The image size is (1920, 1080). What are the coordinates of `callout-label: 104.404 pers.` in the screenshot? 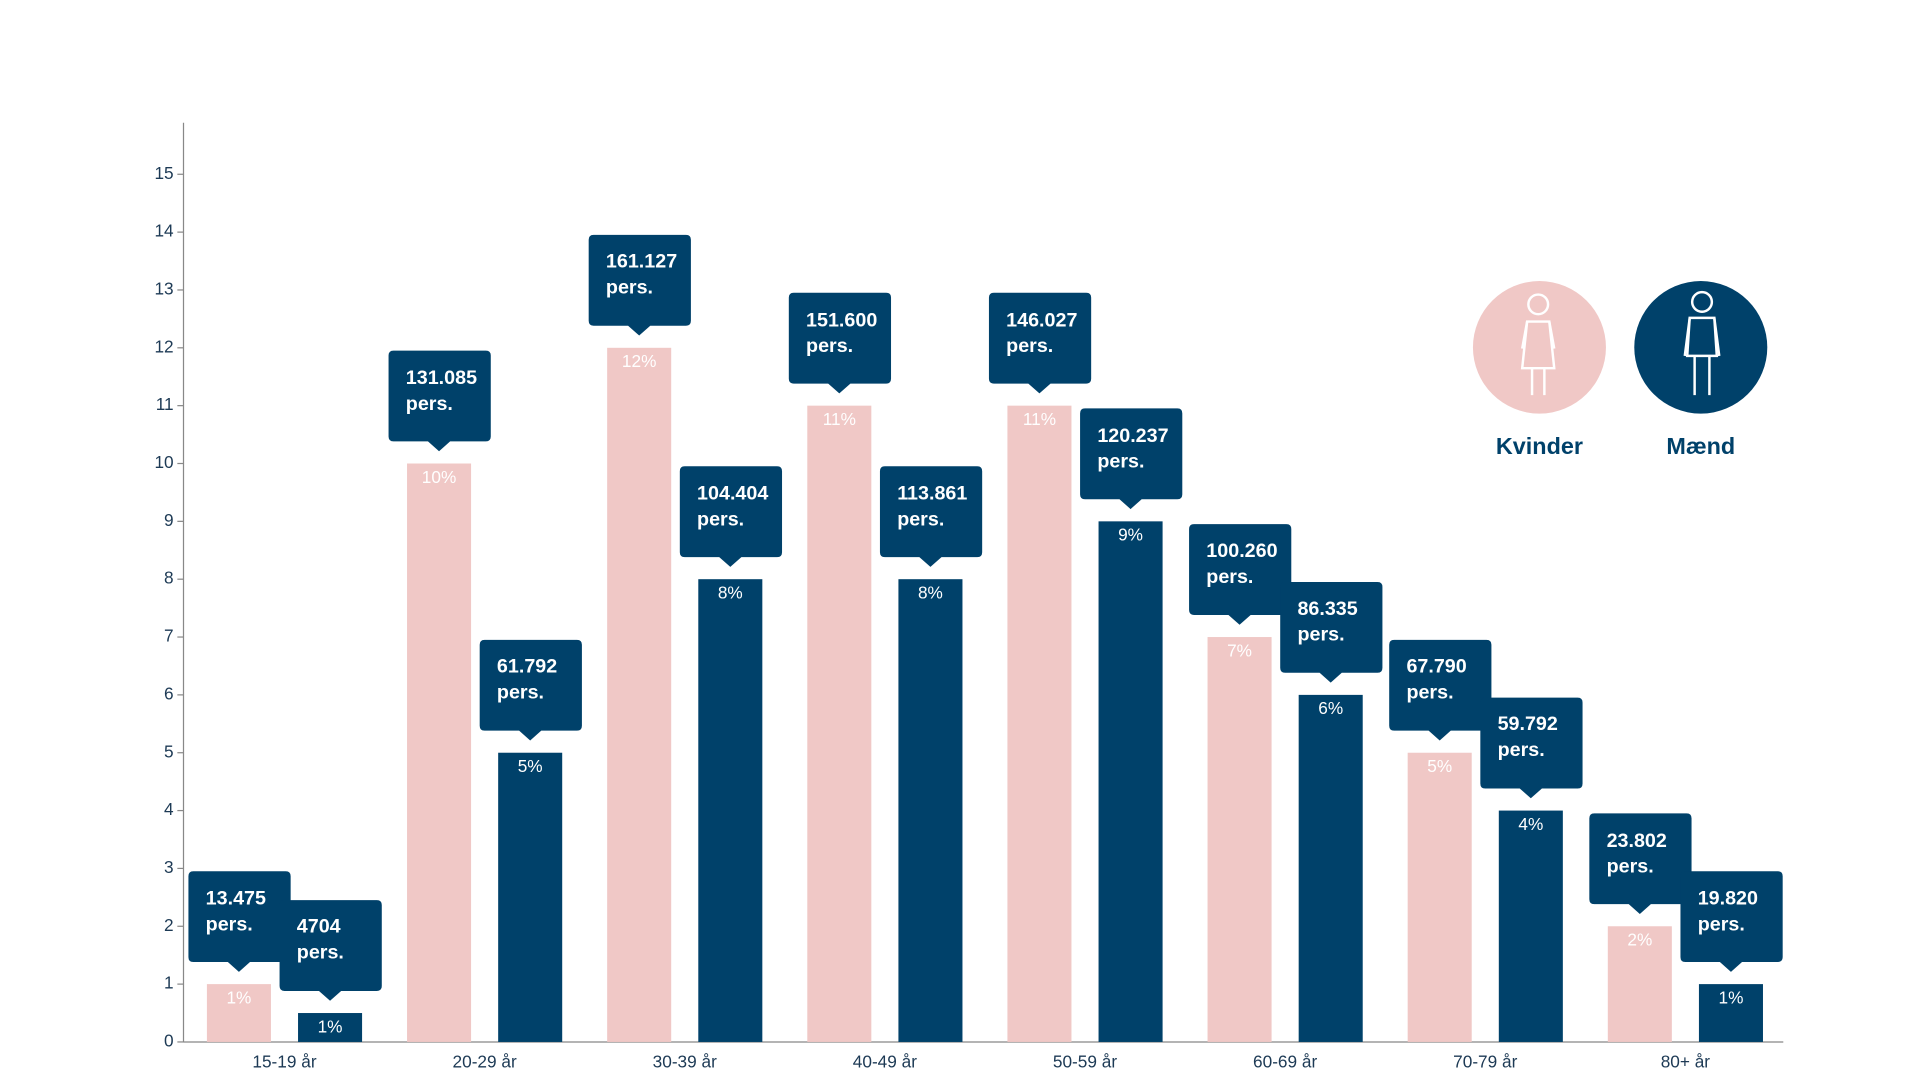 It's located at (733, 507).